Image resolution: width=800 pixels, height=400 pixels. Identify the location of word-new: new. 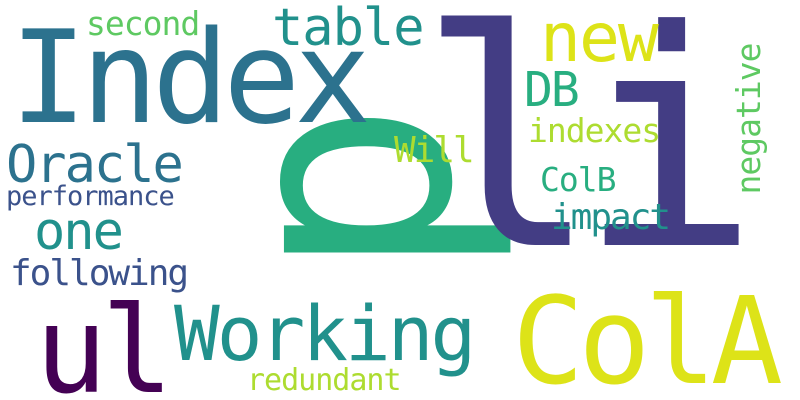
(599, 39).